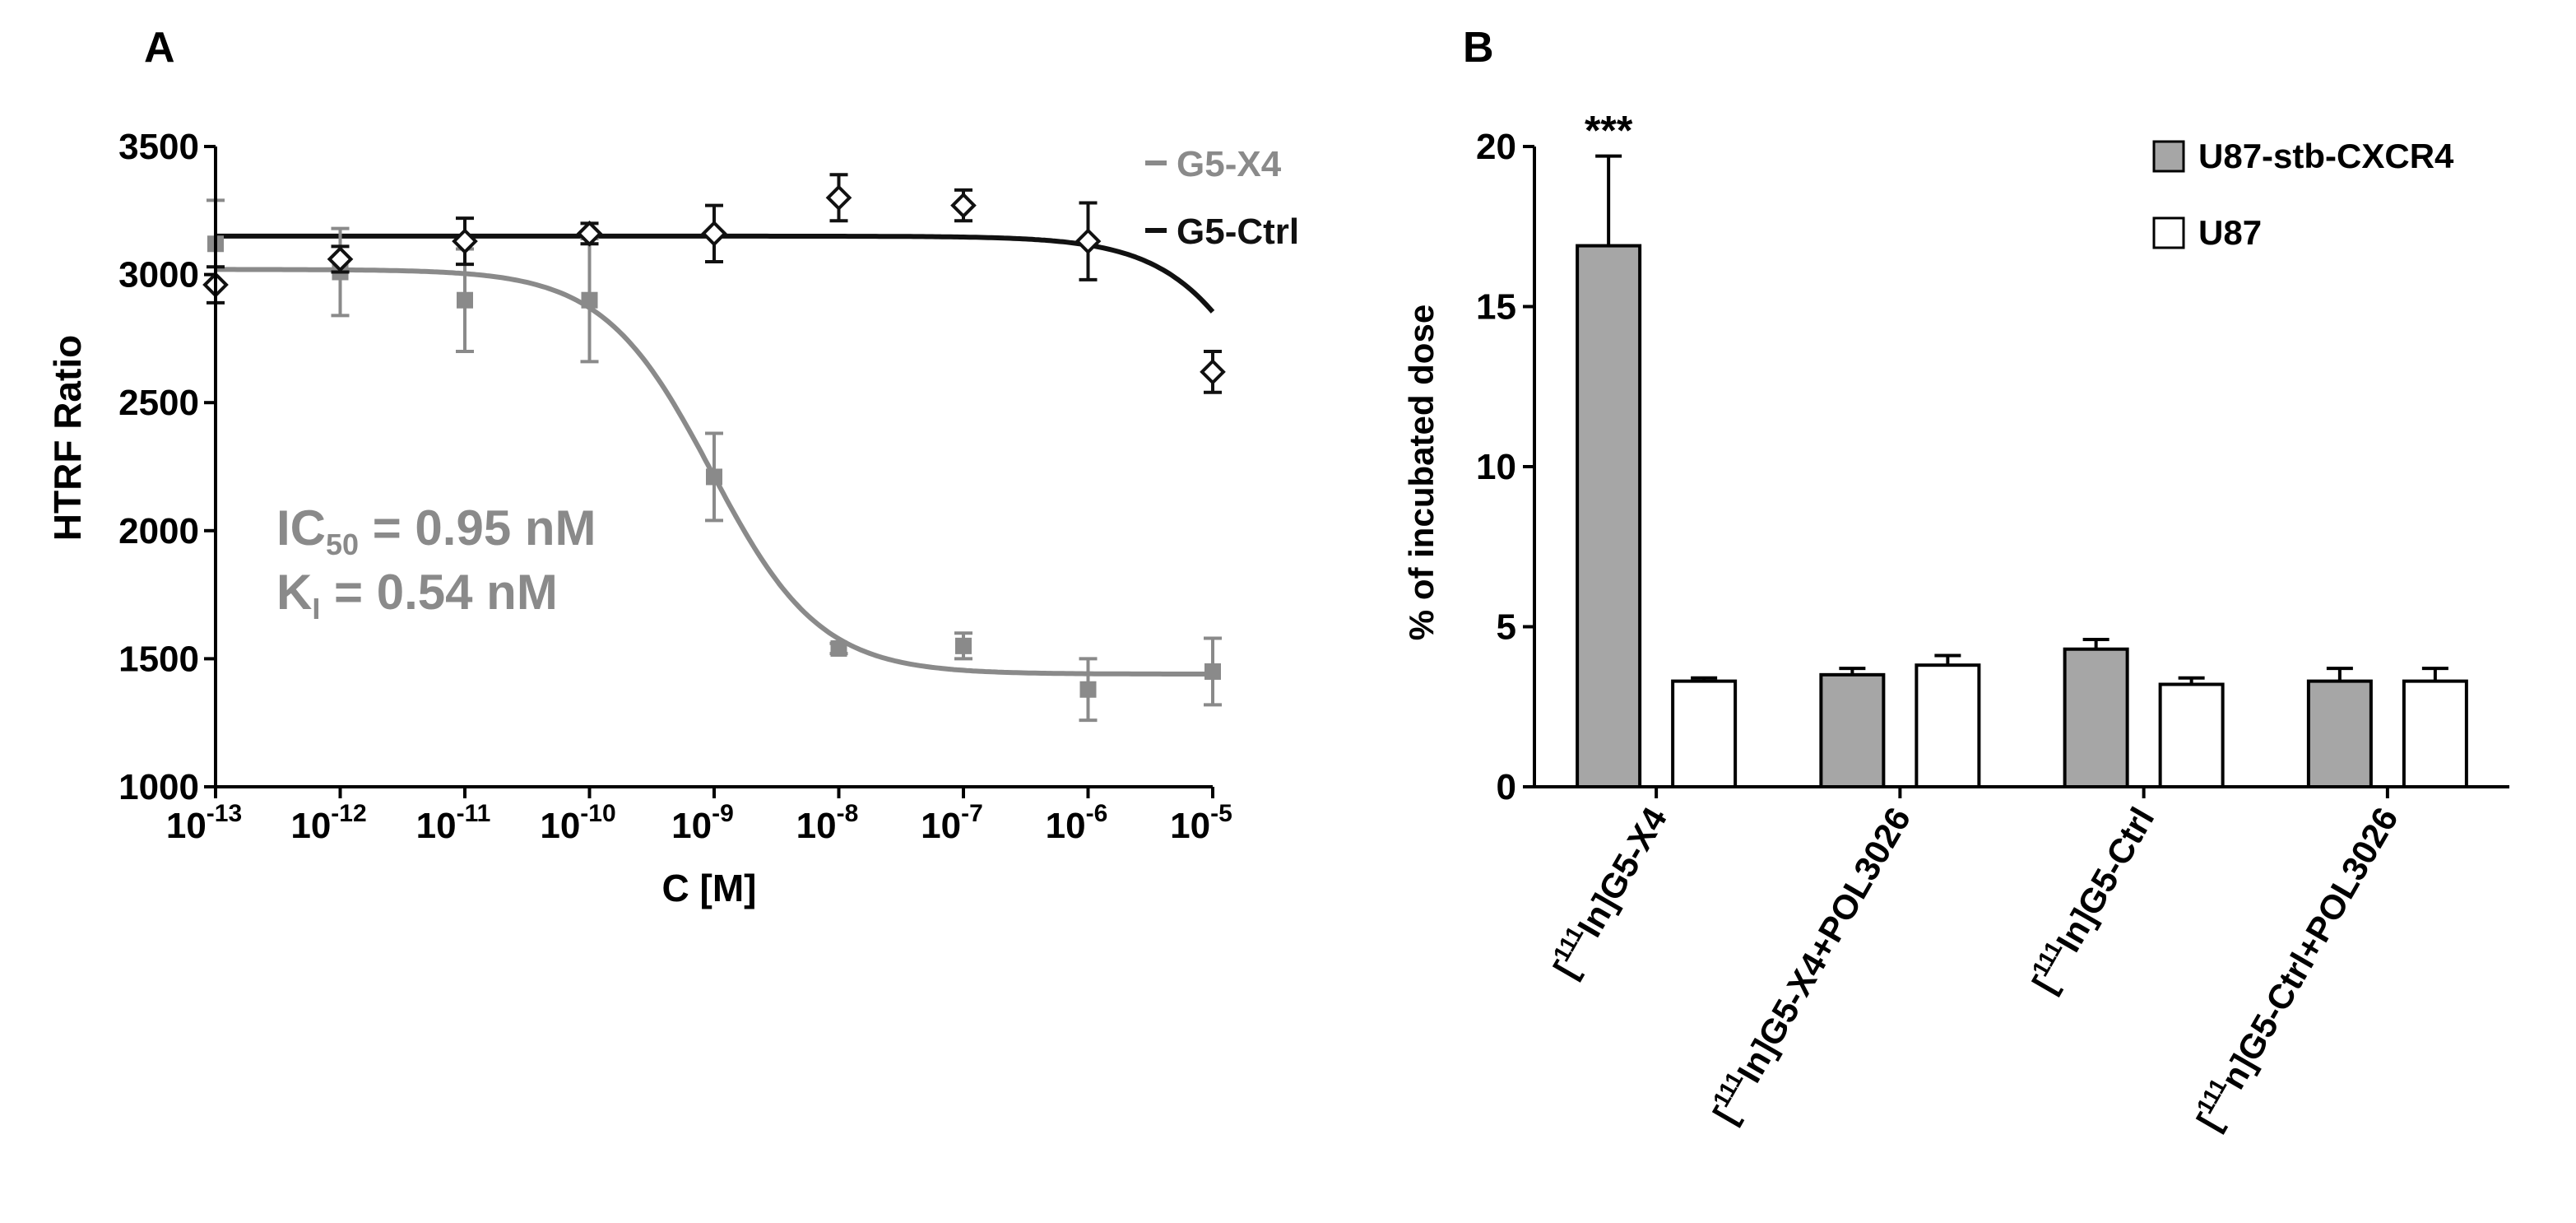 This screenshot has width=2576, height=1223. What do you see at coordinates (2303, 194) in the screenshot?
I see `legend: U87-stb-CXCR4 U87` at bounding box center [2303, 194].